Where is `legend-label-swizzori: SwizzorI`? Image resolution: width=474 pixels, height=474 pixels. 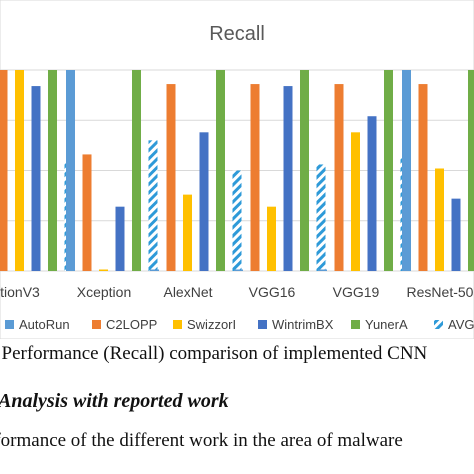 legend-label-swizzori: SwizzorI is located at coordinates (211, 324).